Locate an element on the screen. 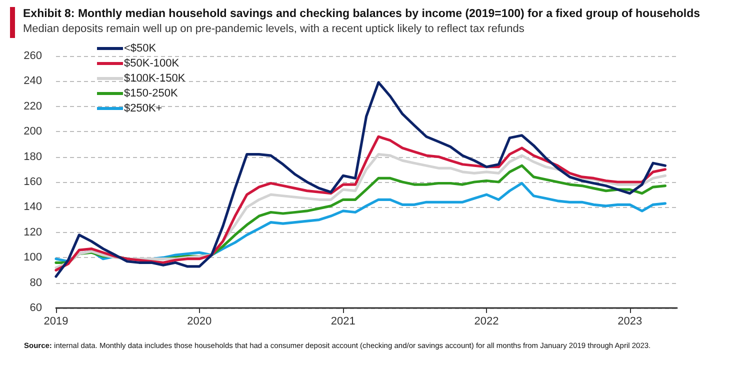 This screenshot has width=735, height=366. y-tick-label: 160 is located at coordinates (33, 182).